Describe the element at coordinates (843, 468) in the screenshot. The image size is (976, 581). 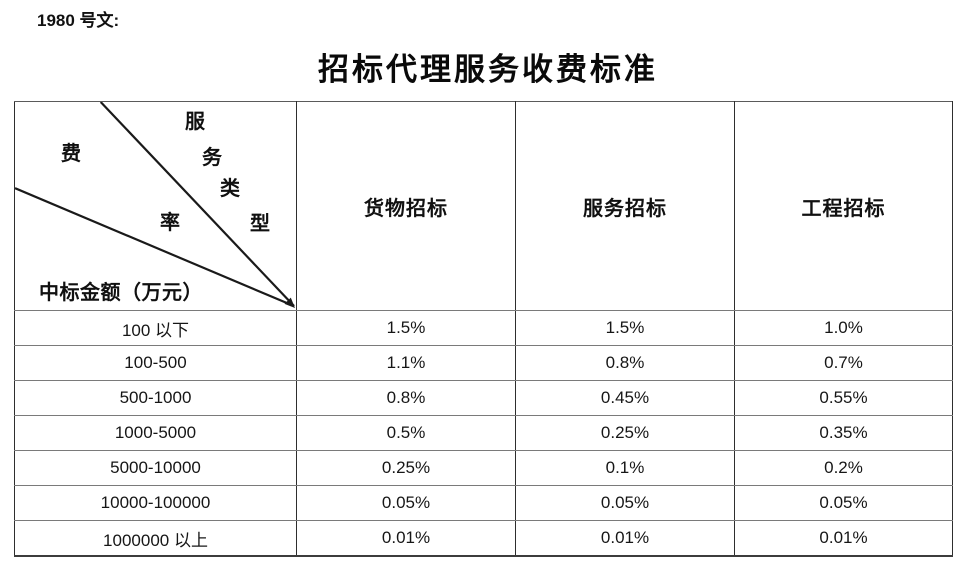
I see `fee-cell: 0.2%` at that location.